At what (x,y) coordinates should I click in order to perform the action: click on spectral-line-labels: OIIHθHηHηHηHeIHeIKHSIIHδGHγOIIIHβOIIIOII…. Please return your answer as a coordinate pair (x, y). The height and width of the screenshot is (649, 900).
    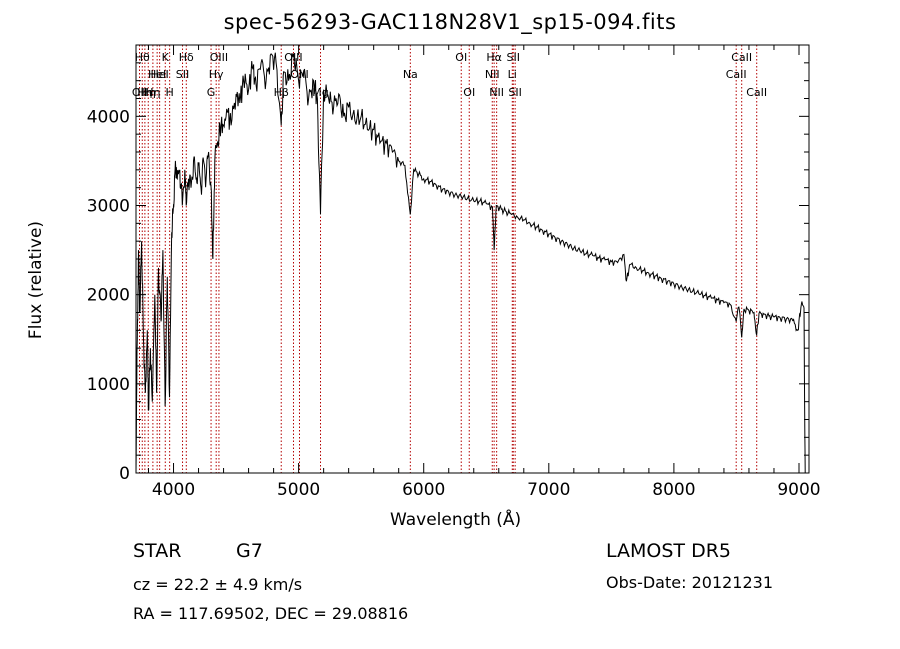
    Looking at the image, I should click on (449, 75).